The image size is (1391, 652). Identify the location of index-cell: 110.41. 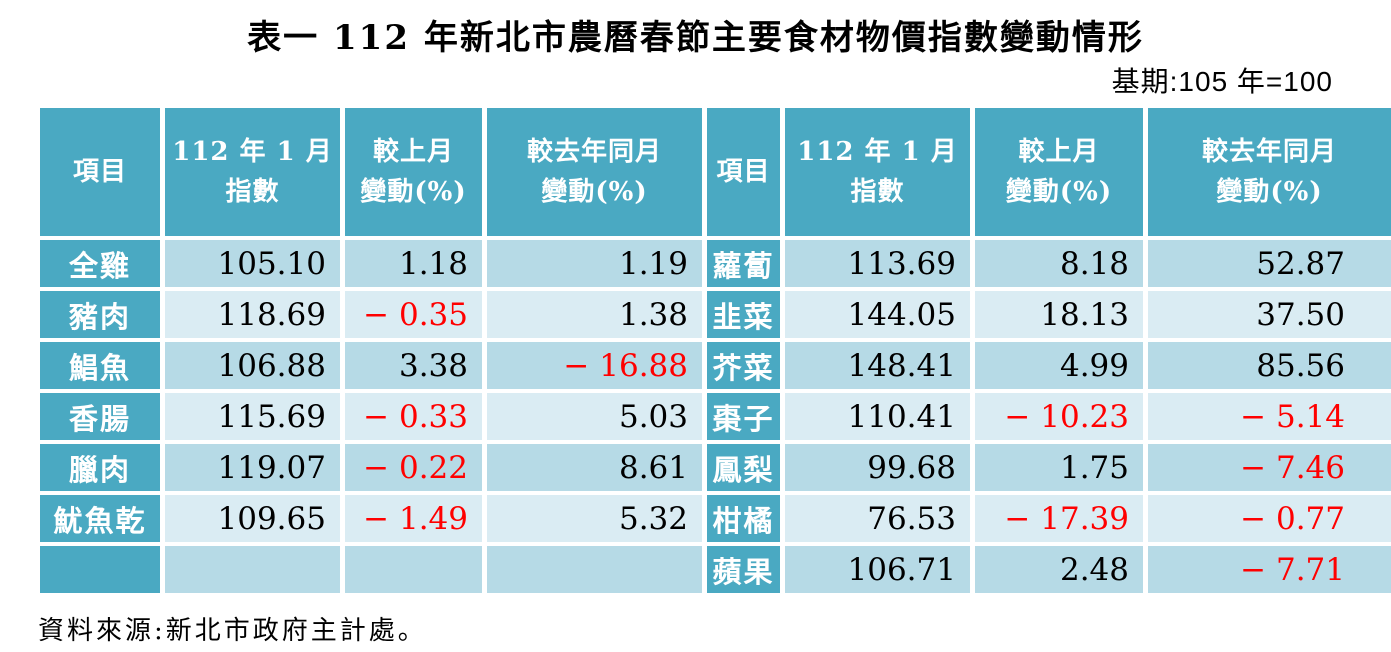
(877, 416).